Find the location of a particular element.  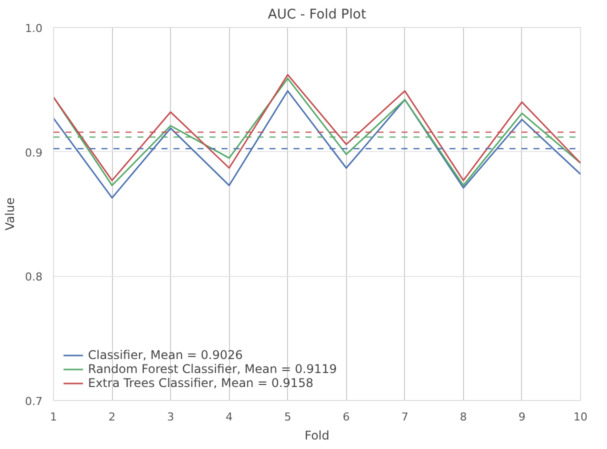

x-tick-label: 5 is located at coordinates (288, 417).